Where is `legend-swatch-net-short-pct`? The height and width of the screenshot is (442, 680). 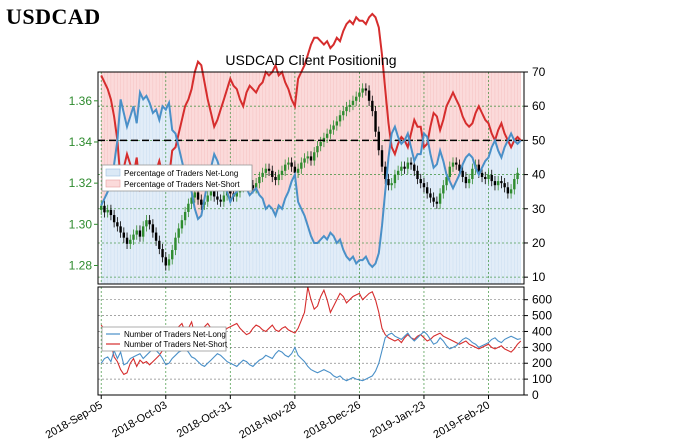
legend-swatch-net-short-pct is located at coordinates (113, 183).